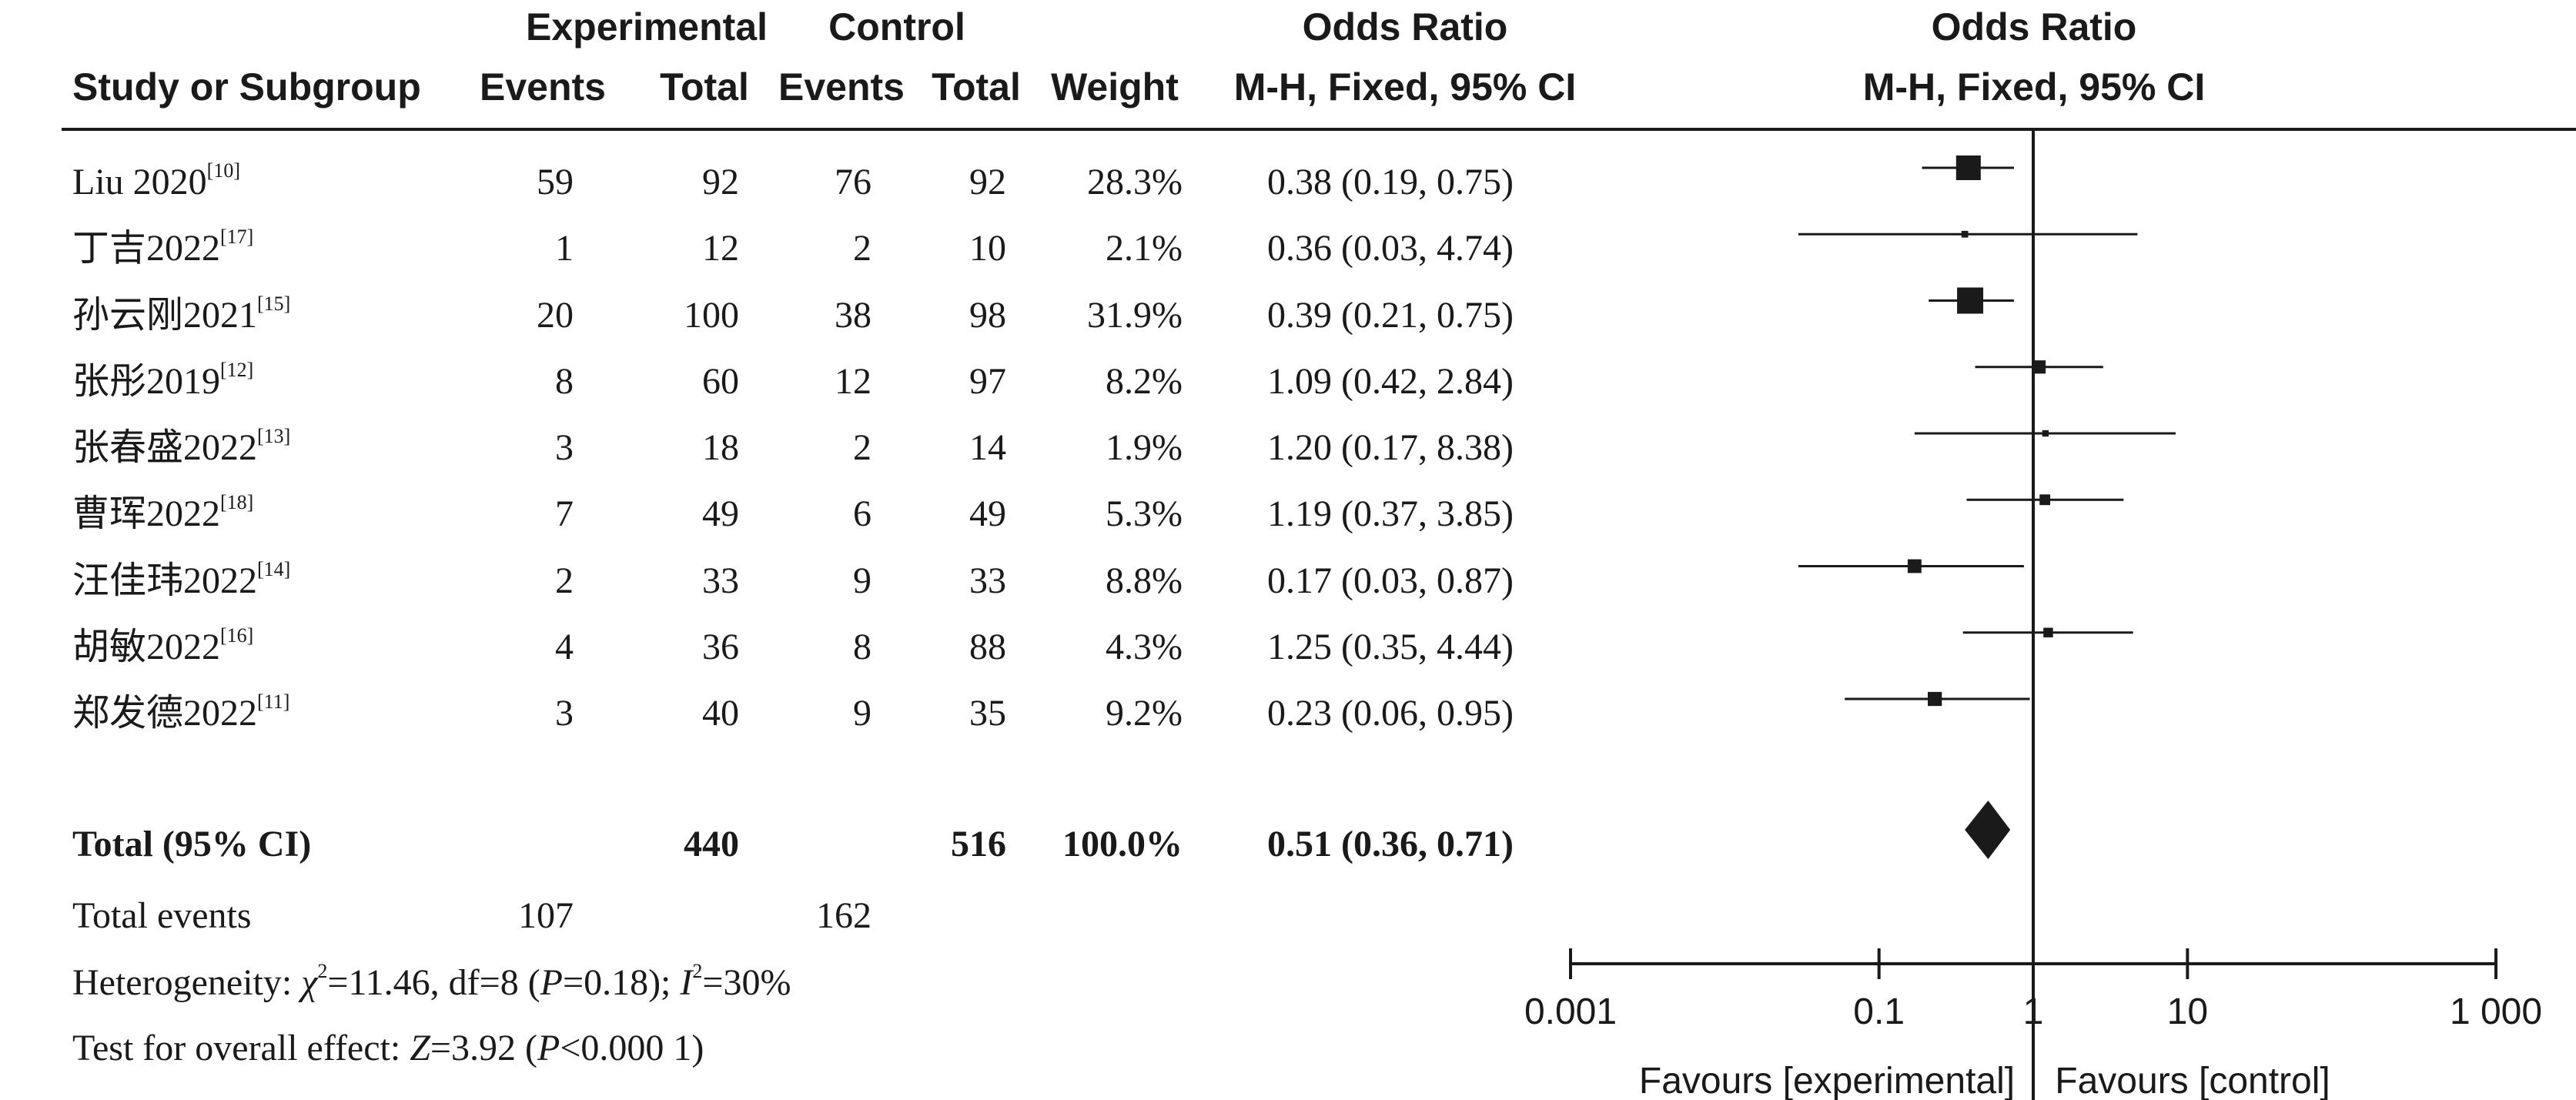  Describe the element at coordinates (1391, 315) in the screenshot. I see `or-ci-cell: 0.39 (0.21, 0.75)` at that location.